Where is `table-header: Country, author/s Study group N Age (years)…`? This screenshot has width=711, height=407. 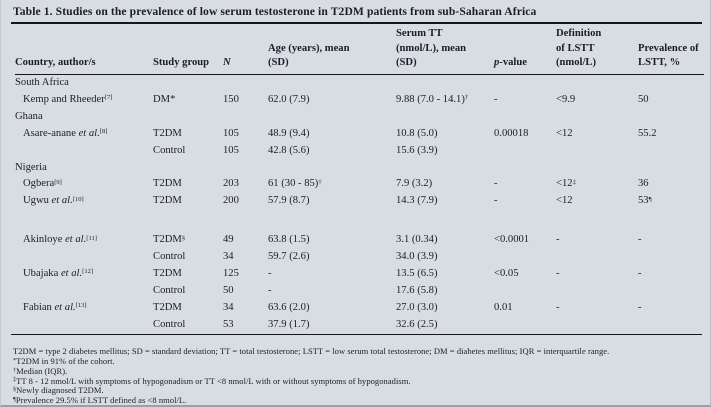
table-header: Country, author/s Study group N Age (years)… is located at coordinates (359, 49).